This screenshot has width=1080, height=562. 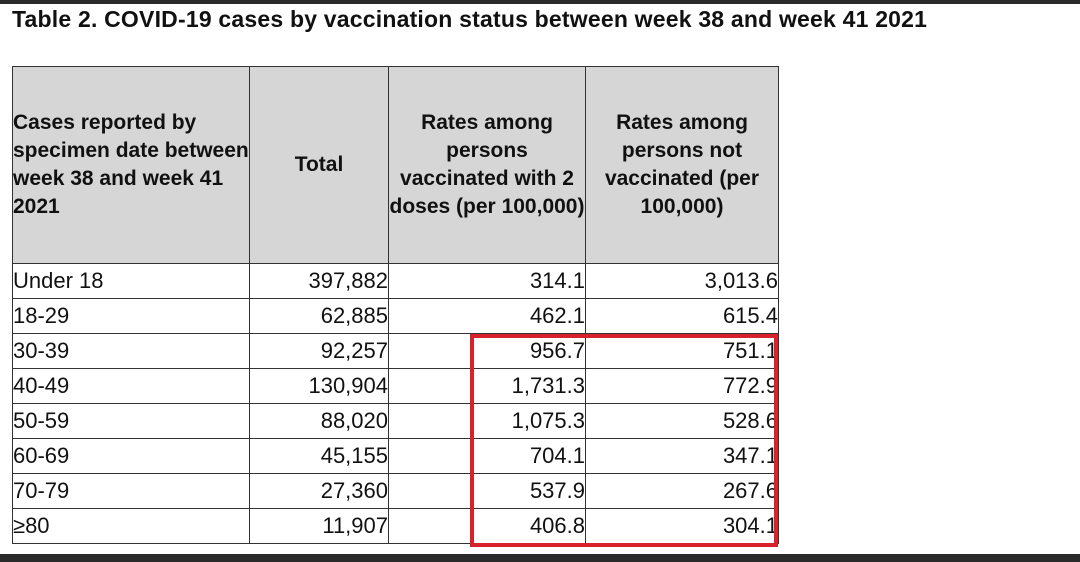 What do you see at coordinates (487, 421) in the screenshot?
I see `cell-rate-vaccinated: 1,075.3` at bounding box center [487, 421].